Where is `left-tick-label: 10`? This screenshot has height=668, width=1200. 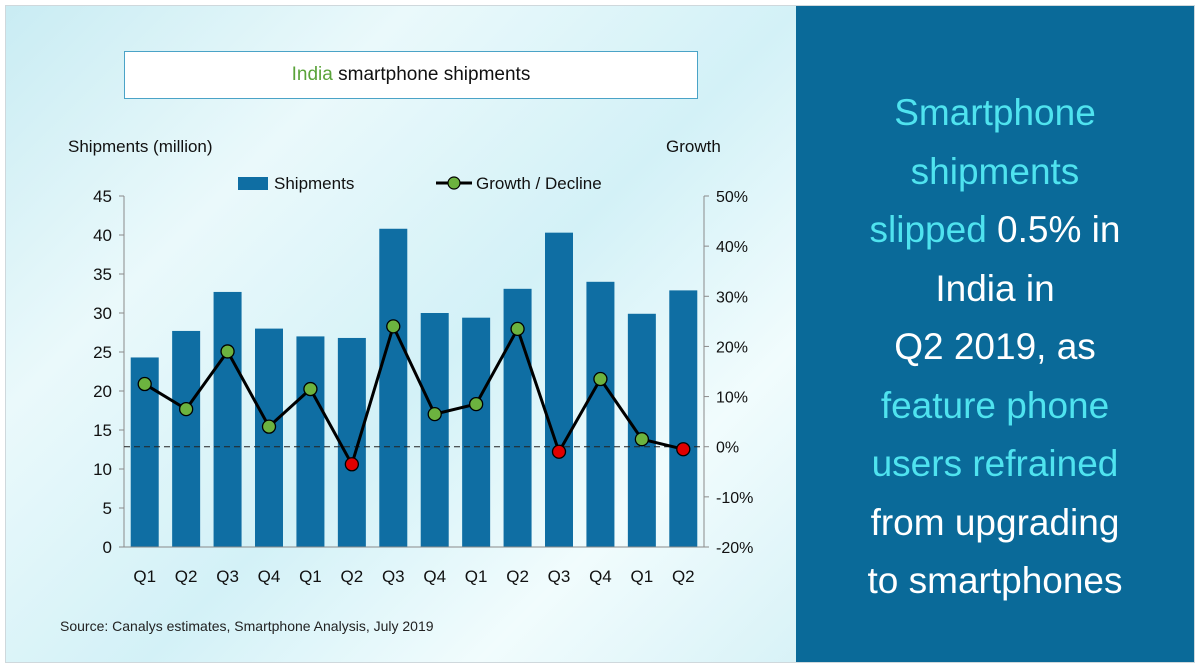
left-tick-label: 10 is located at coordinates (102, 469).